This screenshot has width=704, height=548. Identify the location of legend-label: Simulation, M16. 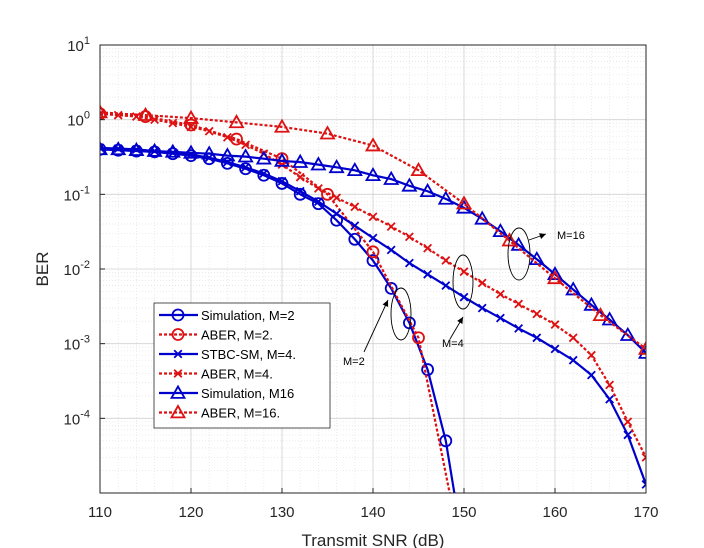
(247, 393).